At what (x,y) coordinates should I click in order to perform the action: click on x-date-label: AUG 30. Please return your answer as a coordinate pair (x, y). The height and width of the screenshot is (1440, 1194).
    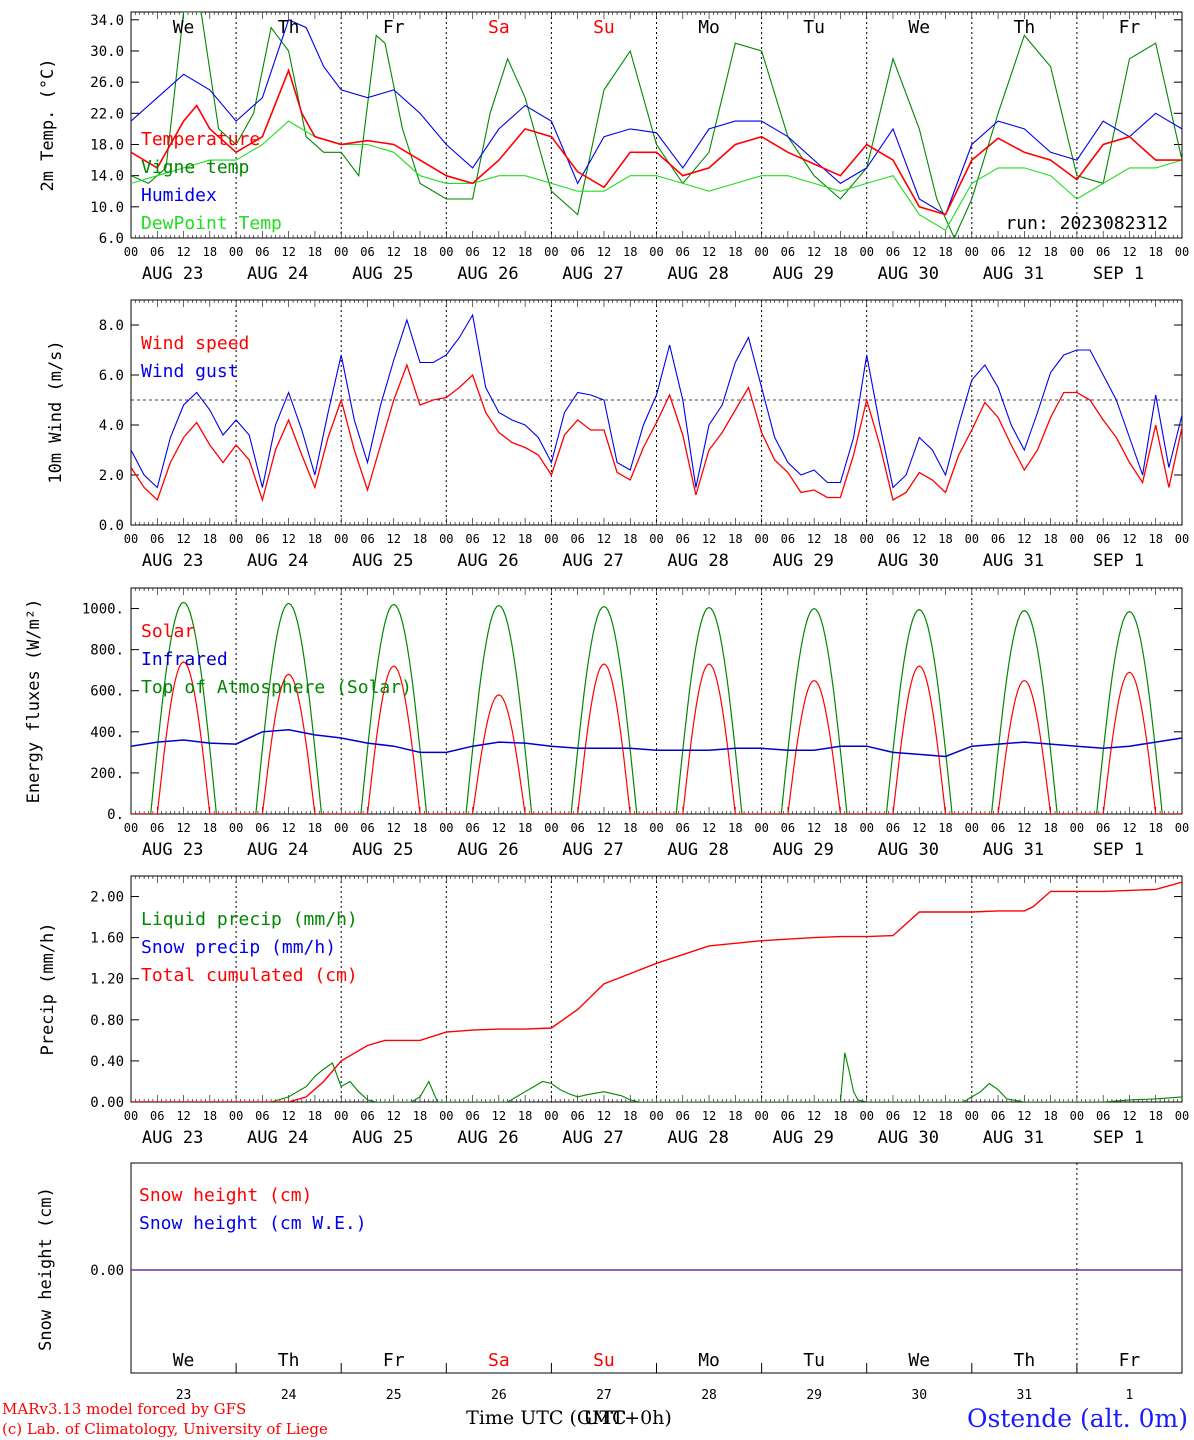
    Looking at the image, I should click on (908, 561).